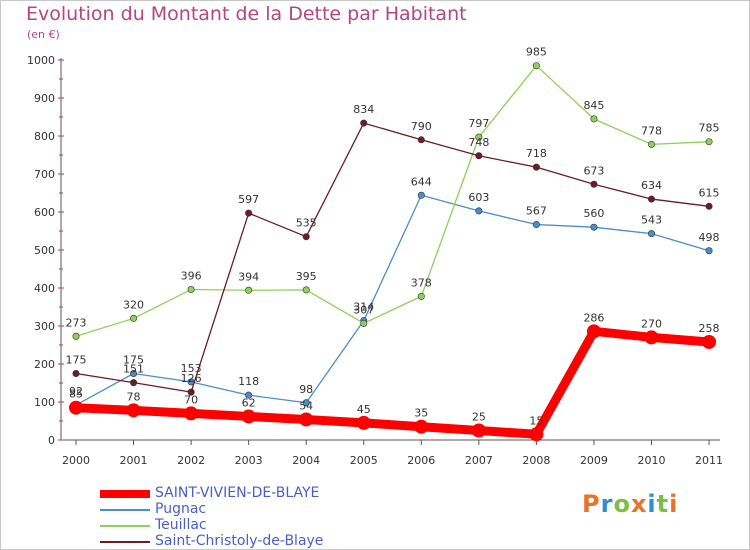 The width and height of the screenshot is (750, 550). Describe the element at coordinates (51, 440) in the screenshot. I see `y-tick-label: 0` at that location.